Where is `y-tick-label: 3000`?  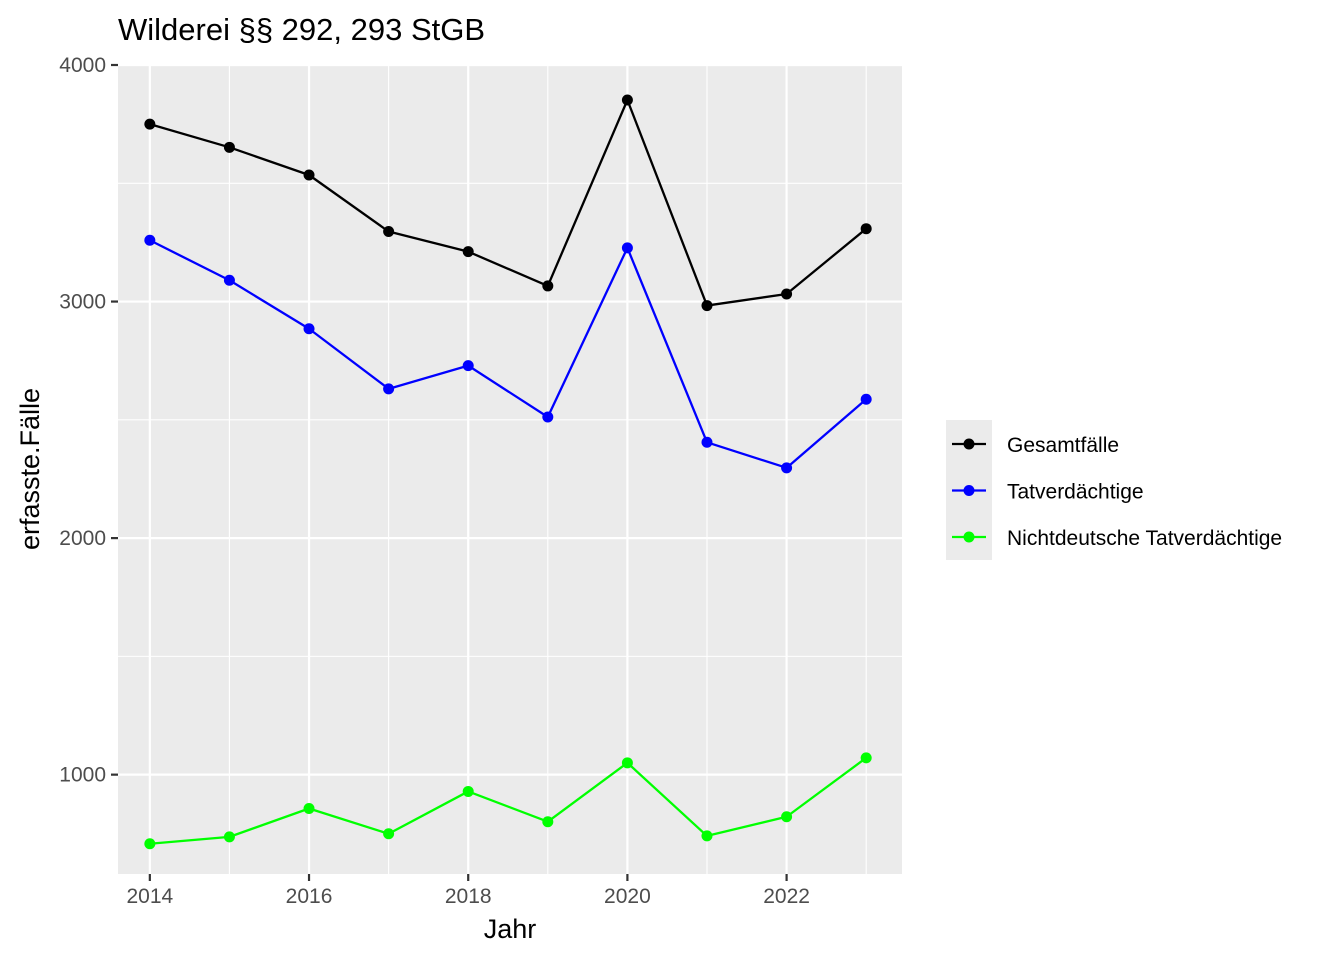
y-tick-label: 3000 is located at coordinates (82, 302).